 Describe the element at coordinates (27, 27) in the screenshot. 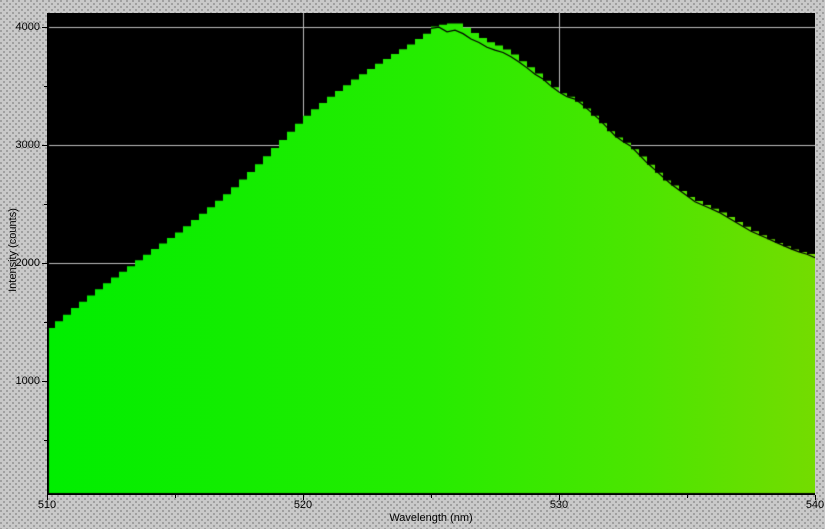

I see `y-tick-label: 4000` at that location.